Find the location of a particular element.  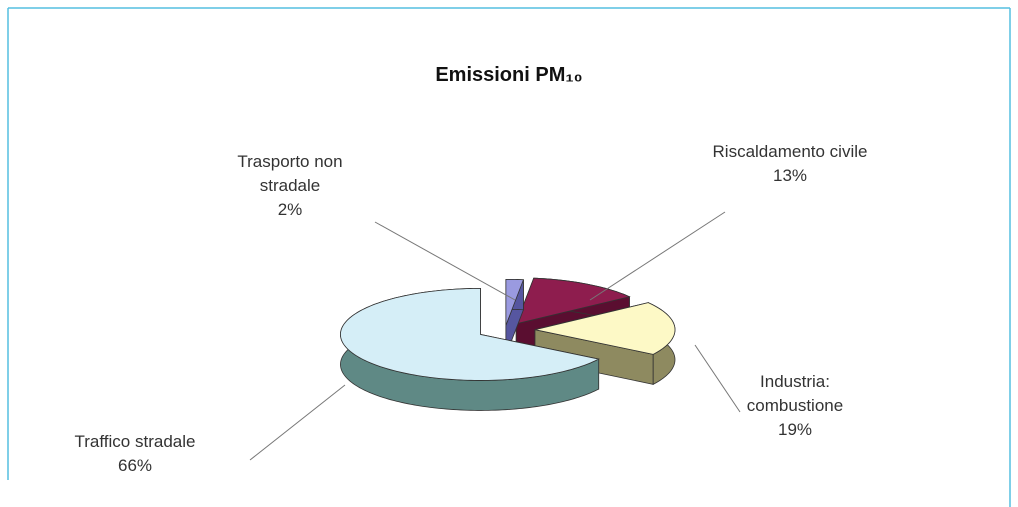

slice-label: Trasporto non stradale 2% is located at coordinates (290, 186).